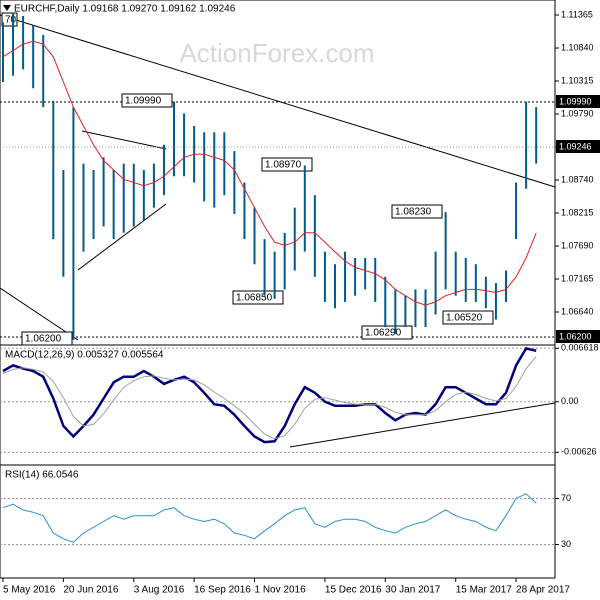  What do you see at coordinates (484, 590) in the screenshot?
I see `x-tick-label: 15 Mar 2017` at bounding box center [484, 590].